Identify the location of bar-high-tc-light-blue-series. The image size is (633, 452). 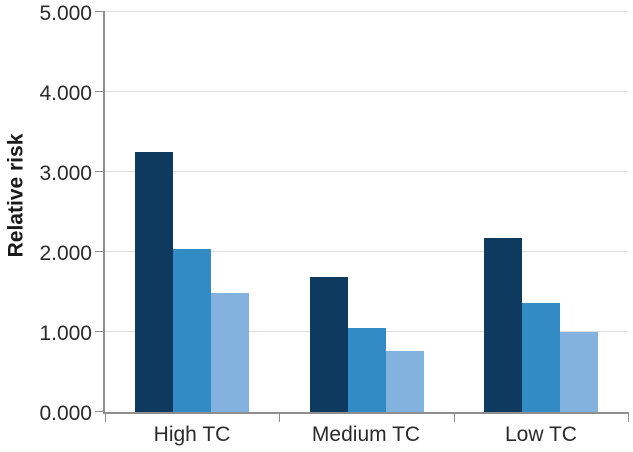
(230, 352).